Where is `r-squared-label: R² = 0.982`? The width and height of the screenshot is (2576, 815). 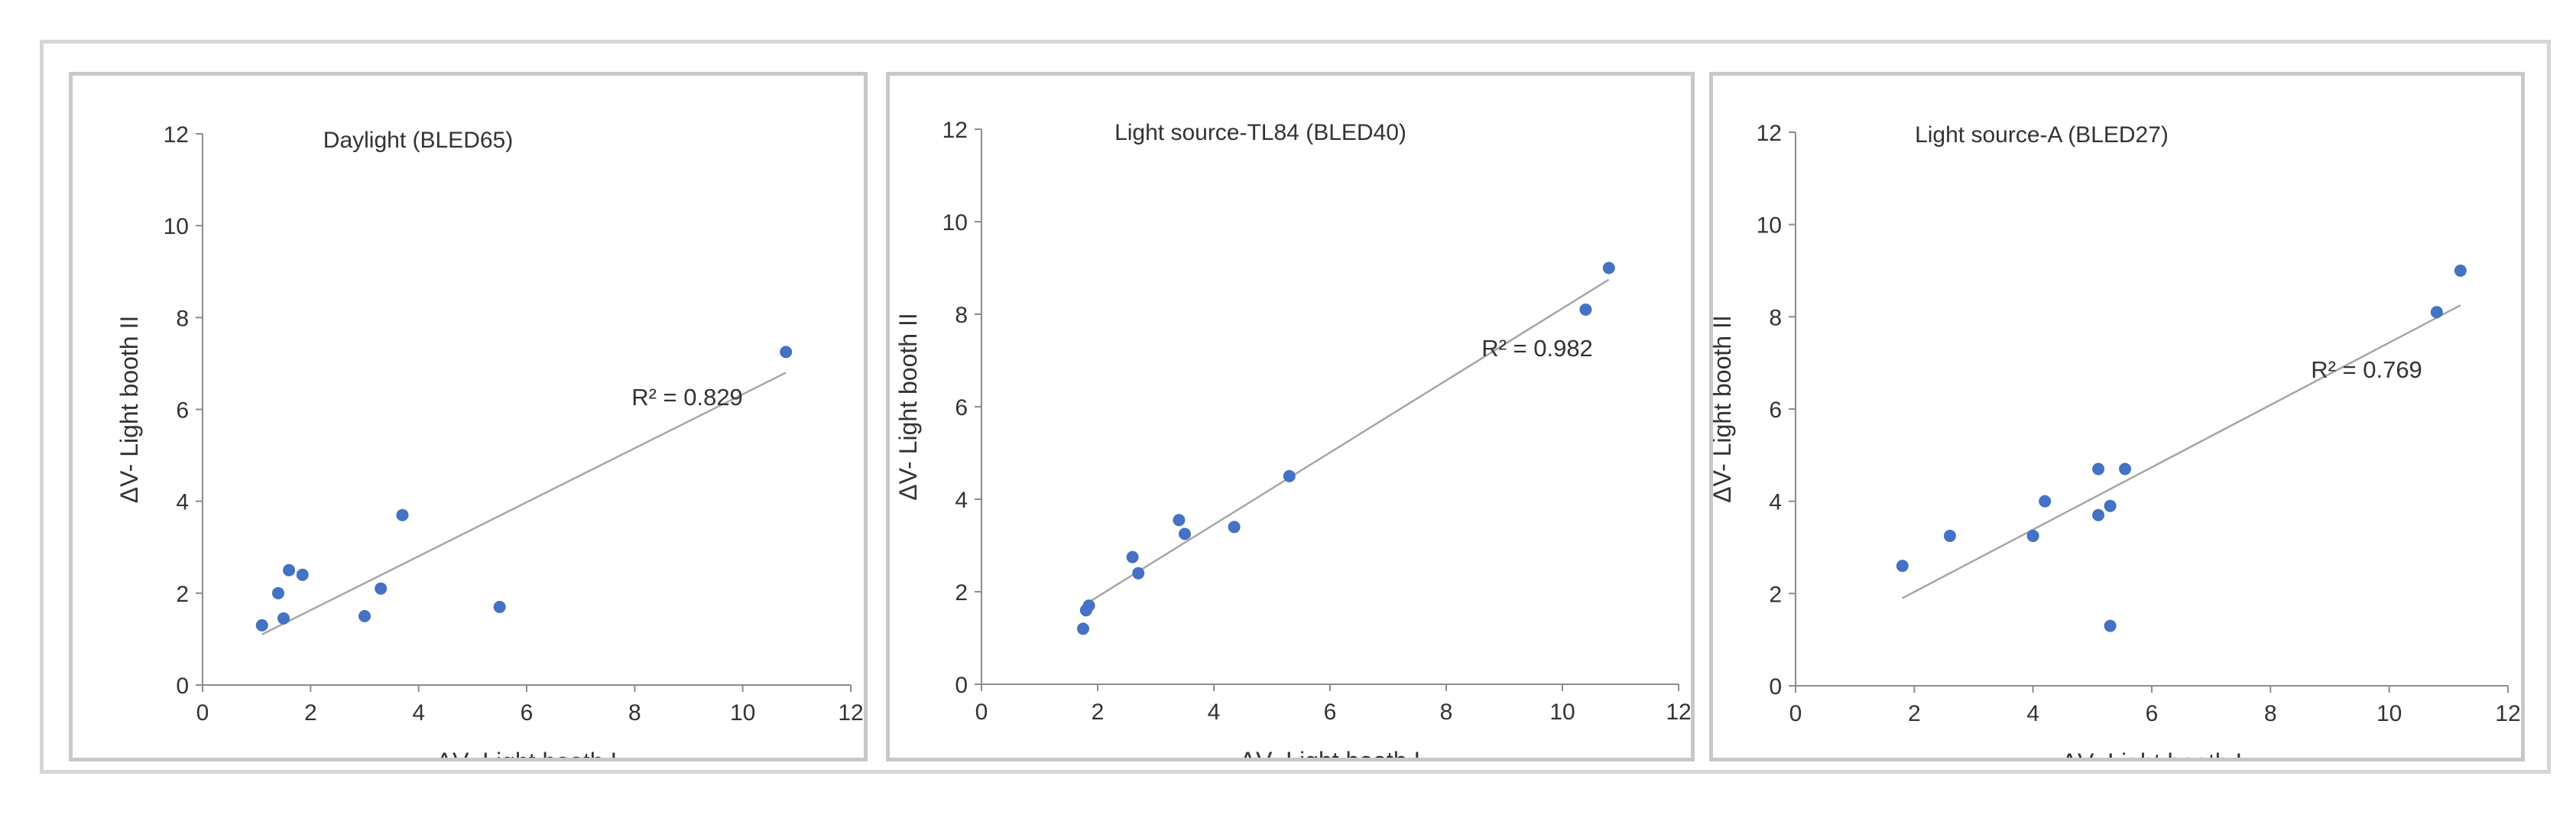
r-squared-label: R² = 0.982 is located at coordinates (1537, 348).